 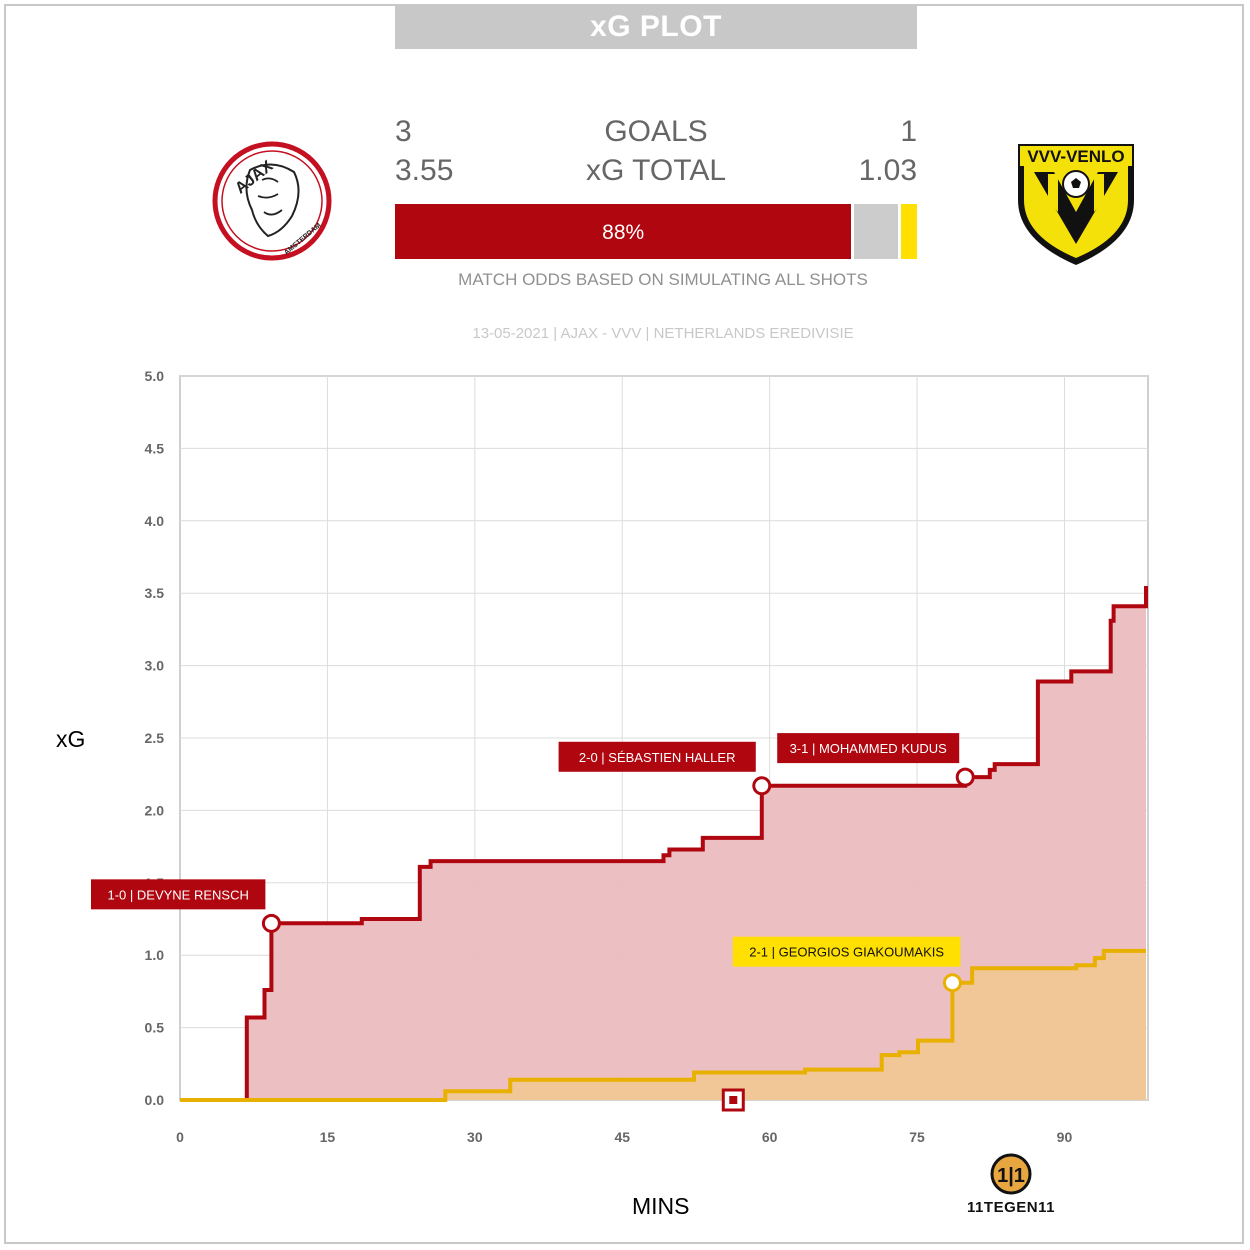 I want to click on brand-logo: 1|1 11TEGEN11, so click(x=1011, y=1184).